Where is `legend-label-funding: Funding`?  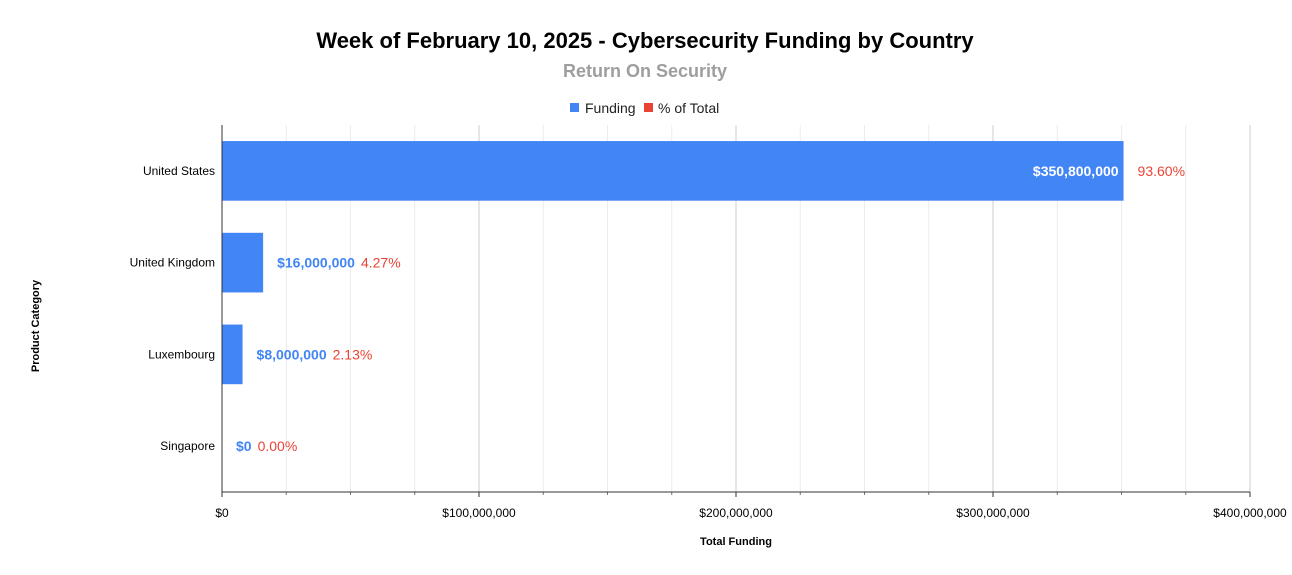
legend-label-funding: Funding is located at coordinates (610, 108).